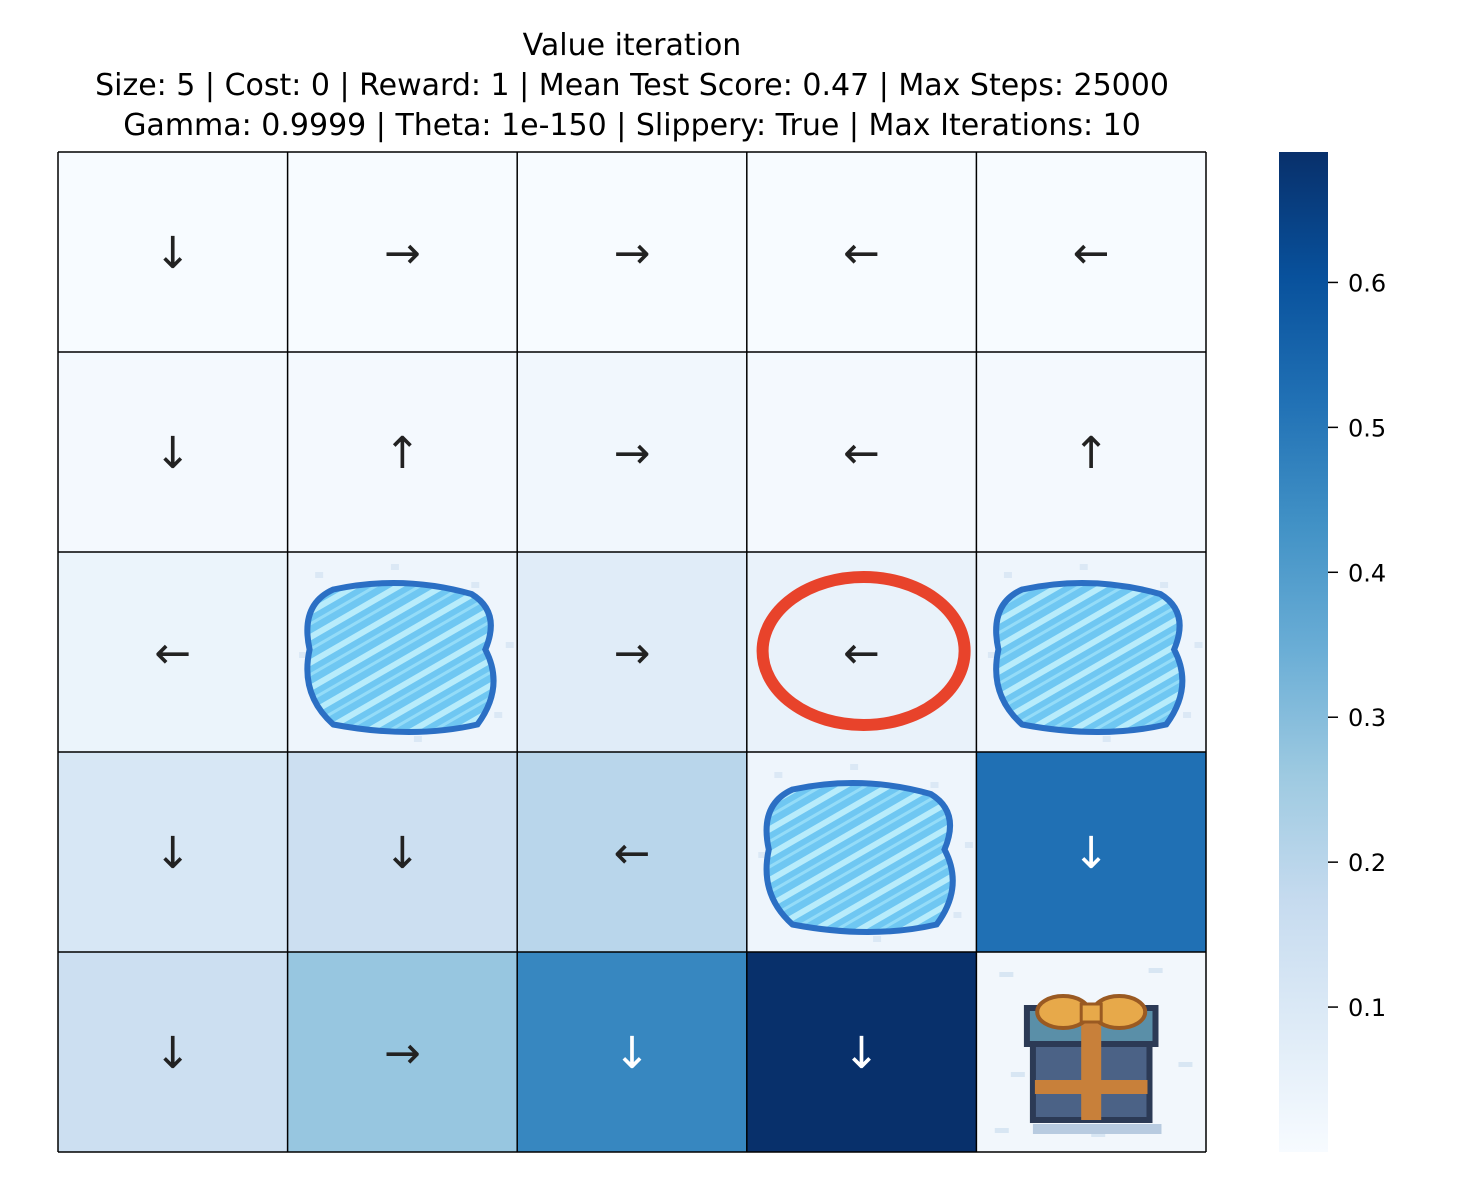 The height and width of the screenshot is (1200, 1464). I want to click on colorbar-gradient, so click(1303, 652).